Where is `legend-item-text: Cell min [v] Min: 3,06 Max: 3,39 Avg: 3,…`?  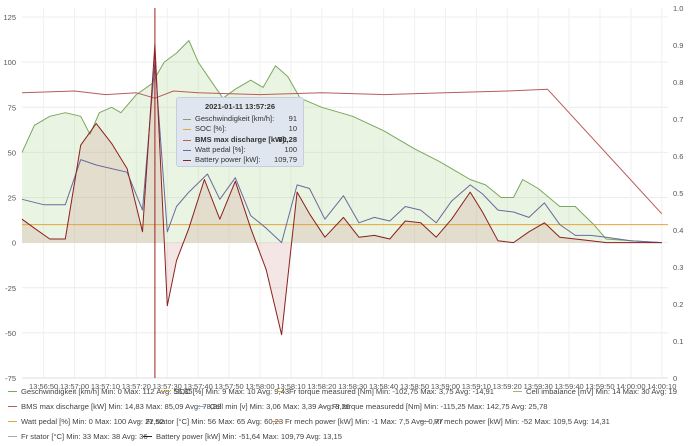 legend-item-text: Cell min [v] Min: 3,06 Max: 3,39 Avg: 3,… is located at coordinates (280, 406).